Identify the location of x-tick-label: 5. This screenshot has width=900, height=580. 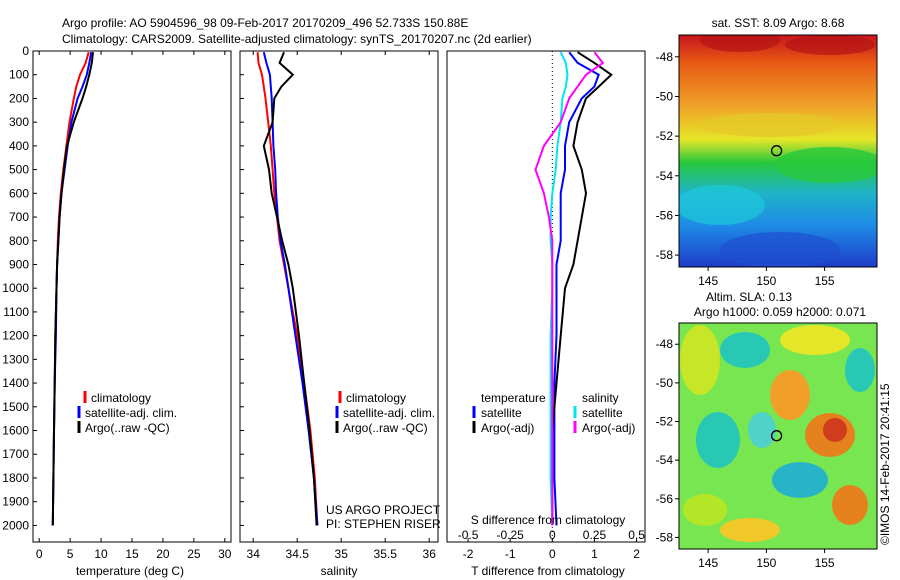
(70, 554).